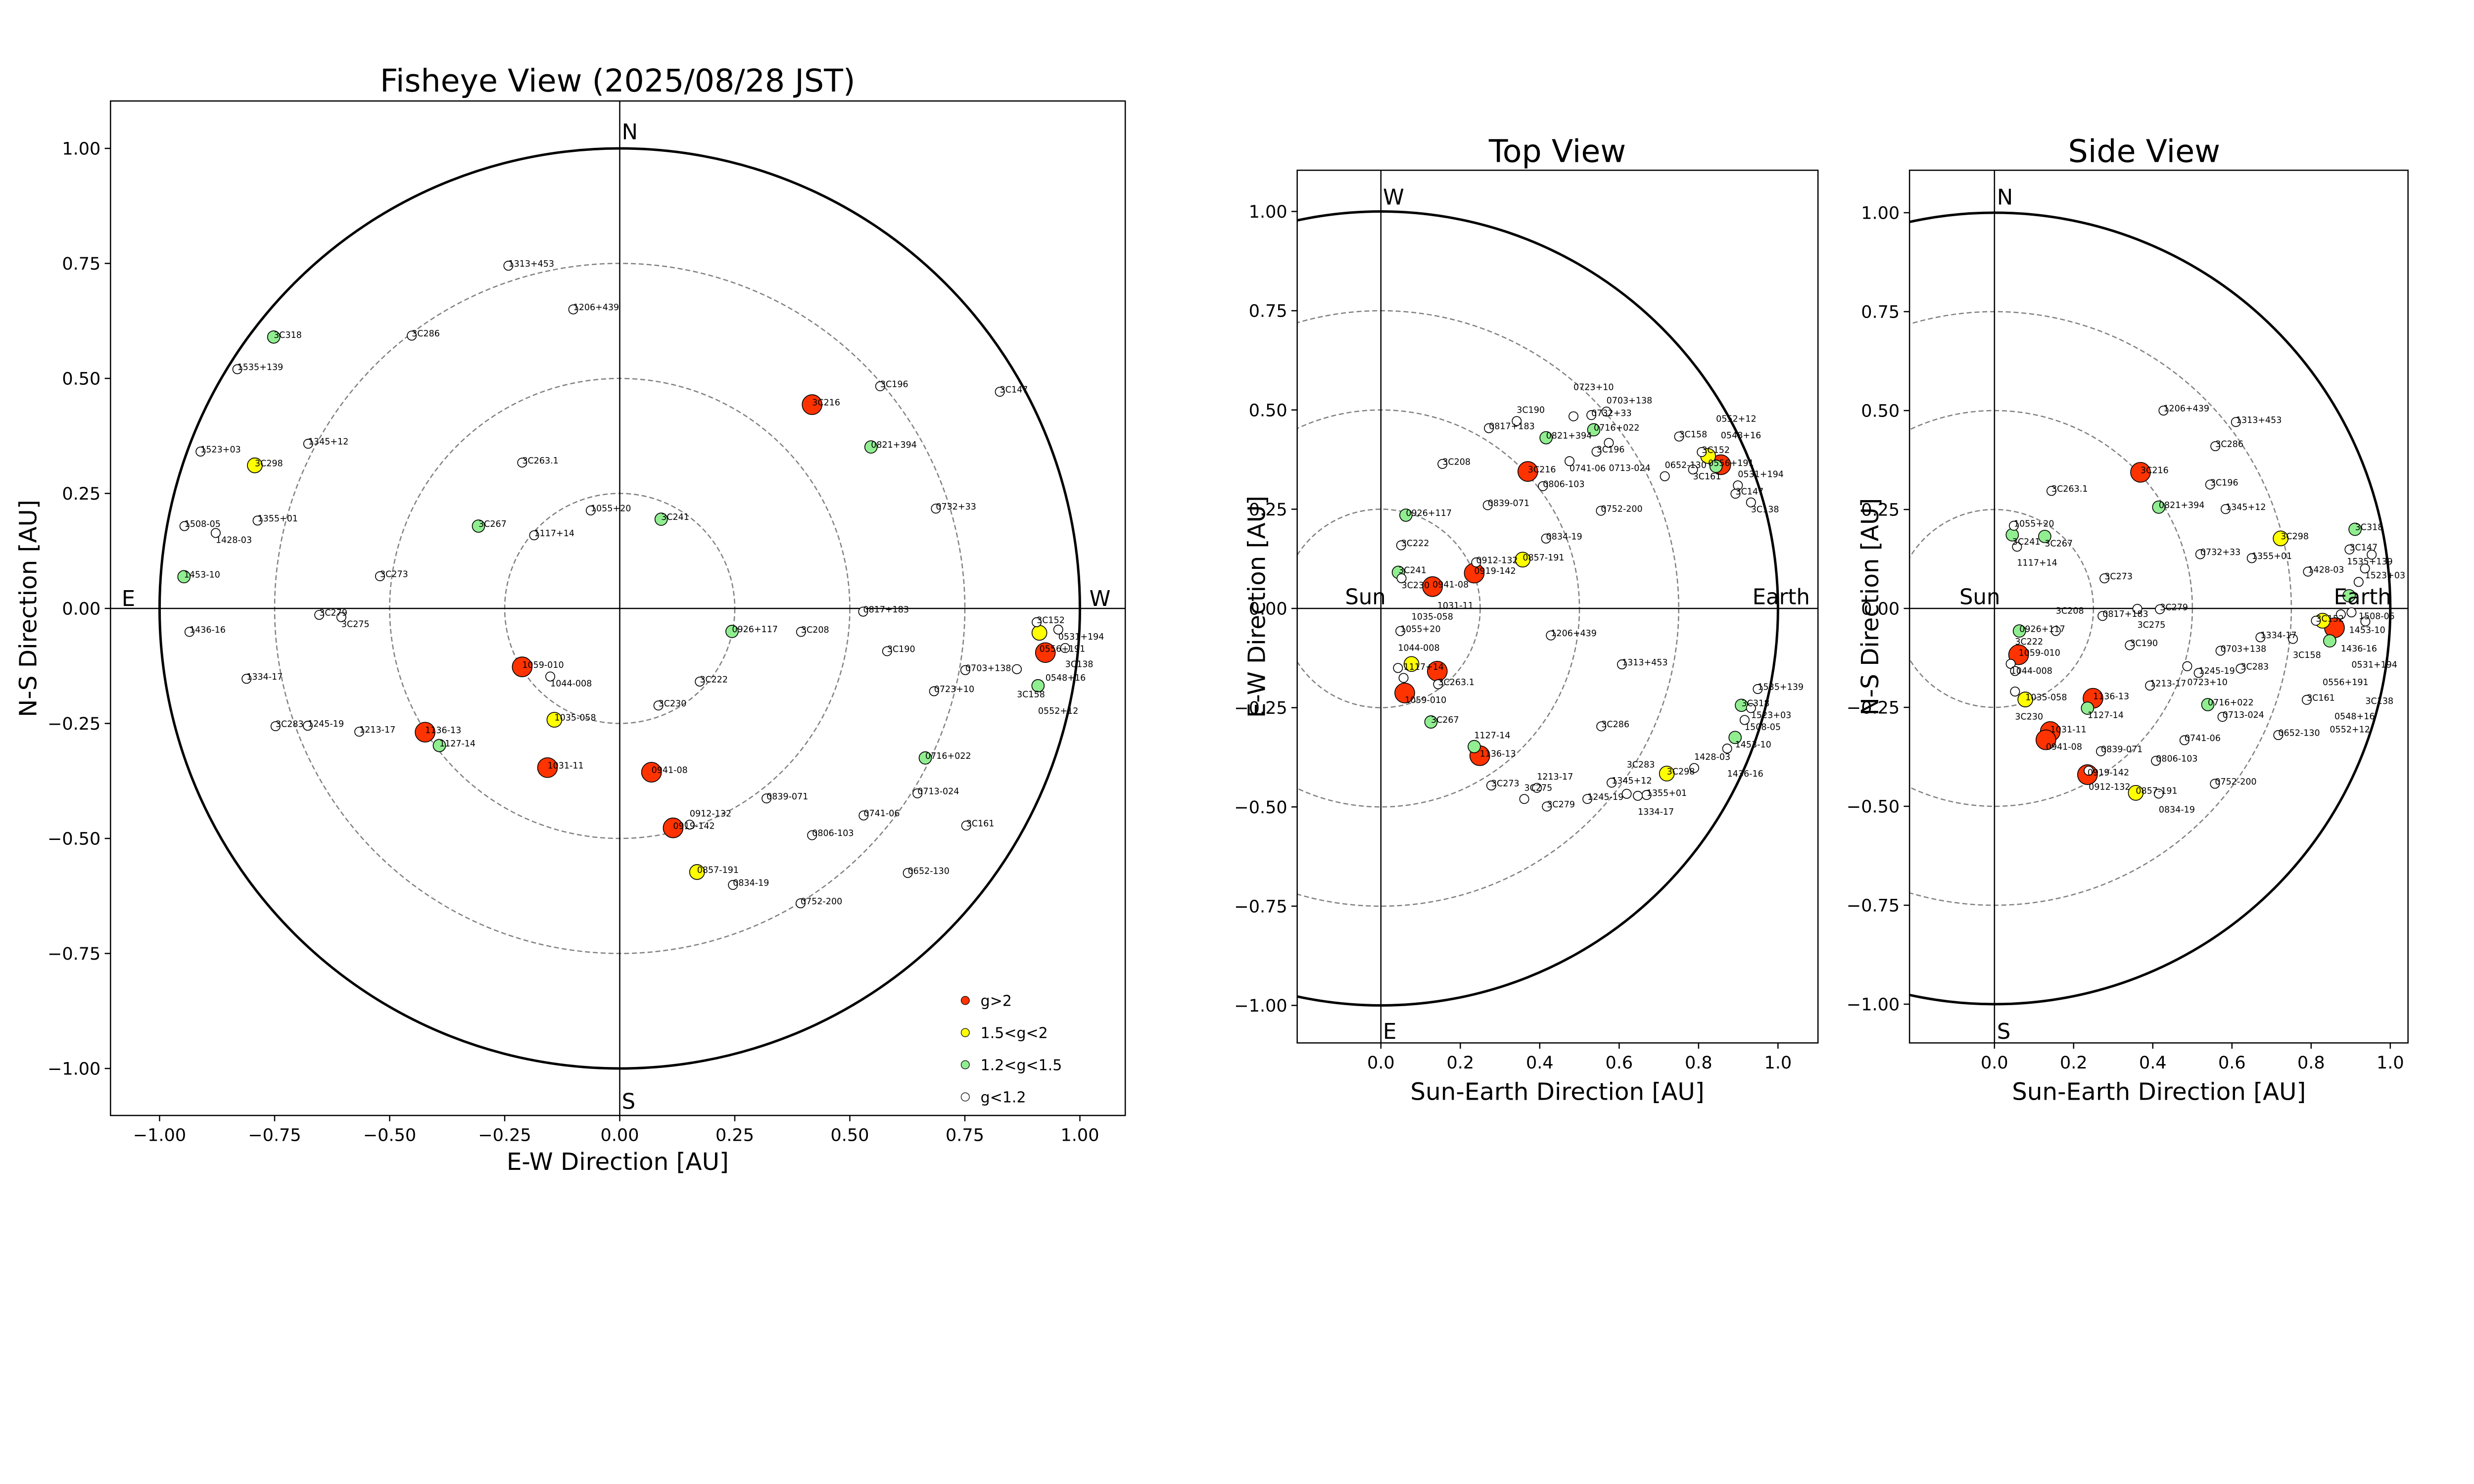 The height and width of the screenshot is (1484, 2474). Describe the element at coordinates (1011, 1049) in the screenshot. I see `legend: g>2 1.5<g<2 1.2<g<1.5 g<1.2` at that location.